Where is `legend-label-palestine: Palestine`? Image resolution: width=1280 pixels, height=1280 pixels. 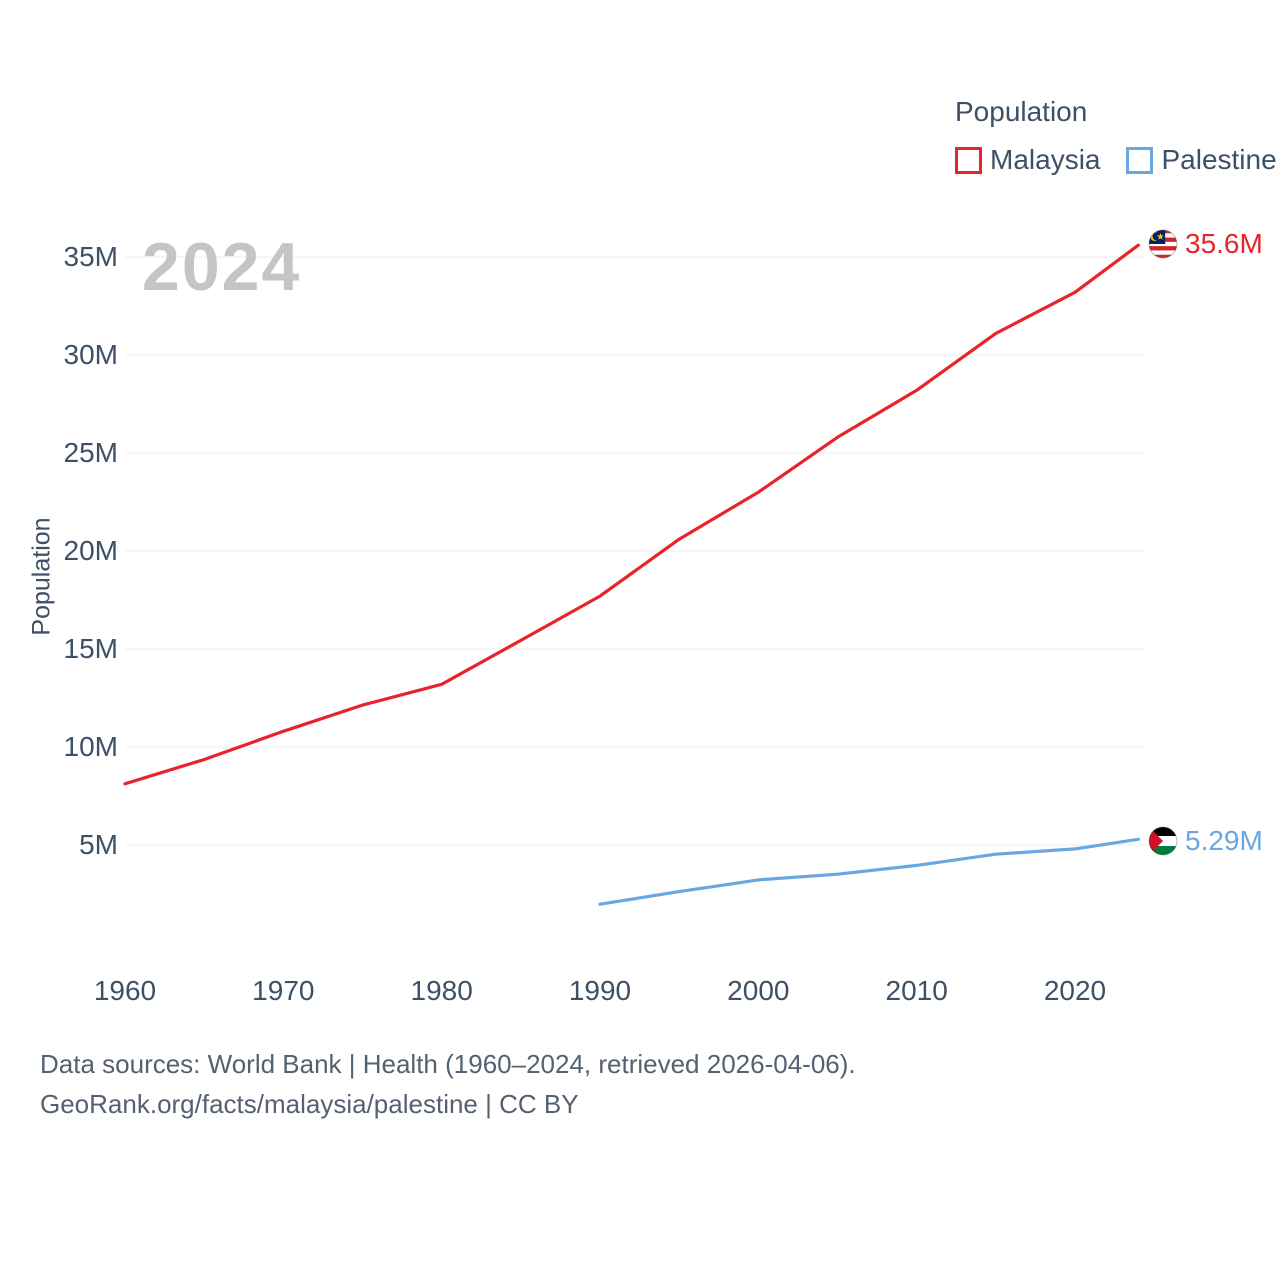 legend-label-palestine: Palestine is located at coordinates (1219, 159).